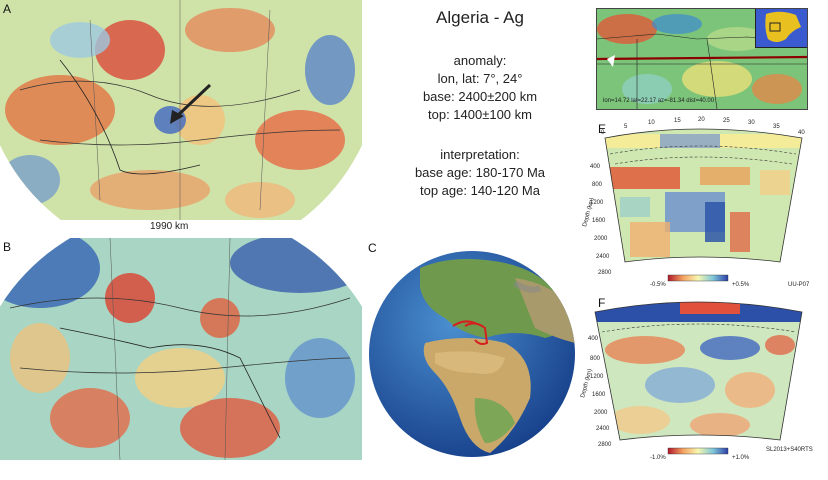 This screenshot has height=480, width=828. What do you see at coordinates (595, 167) in the screenshot?
I see `depth-e-0: 400` at bounding box center [595, 167].